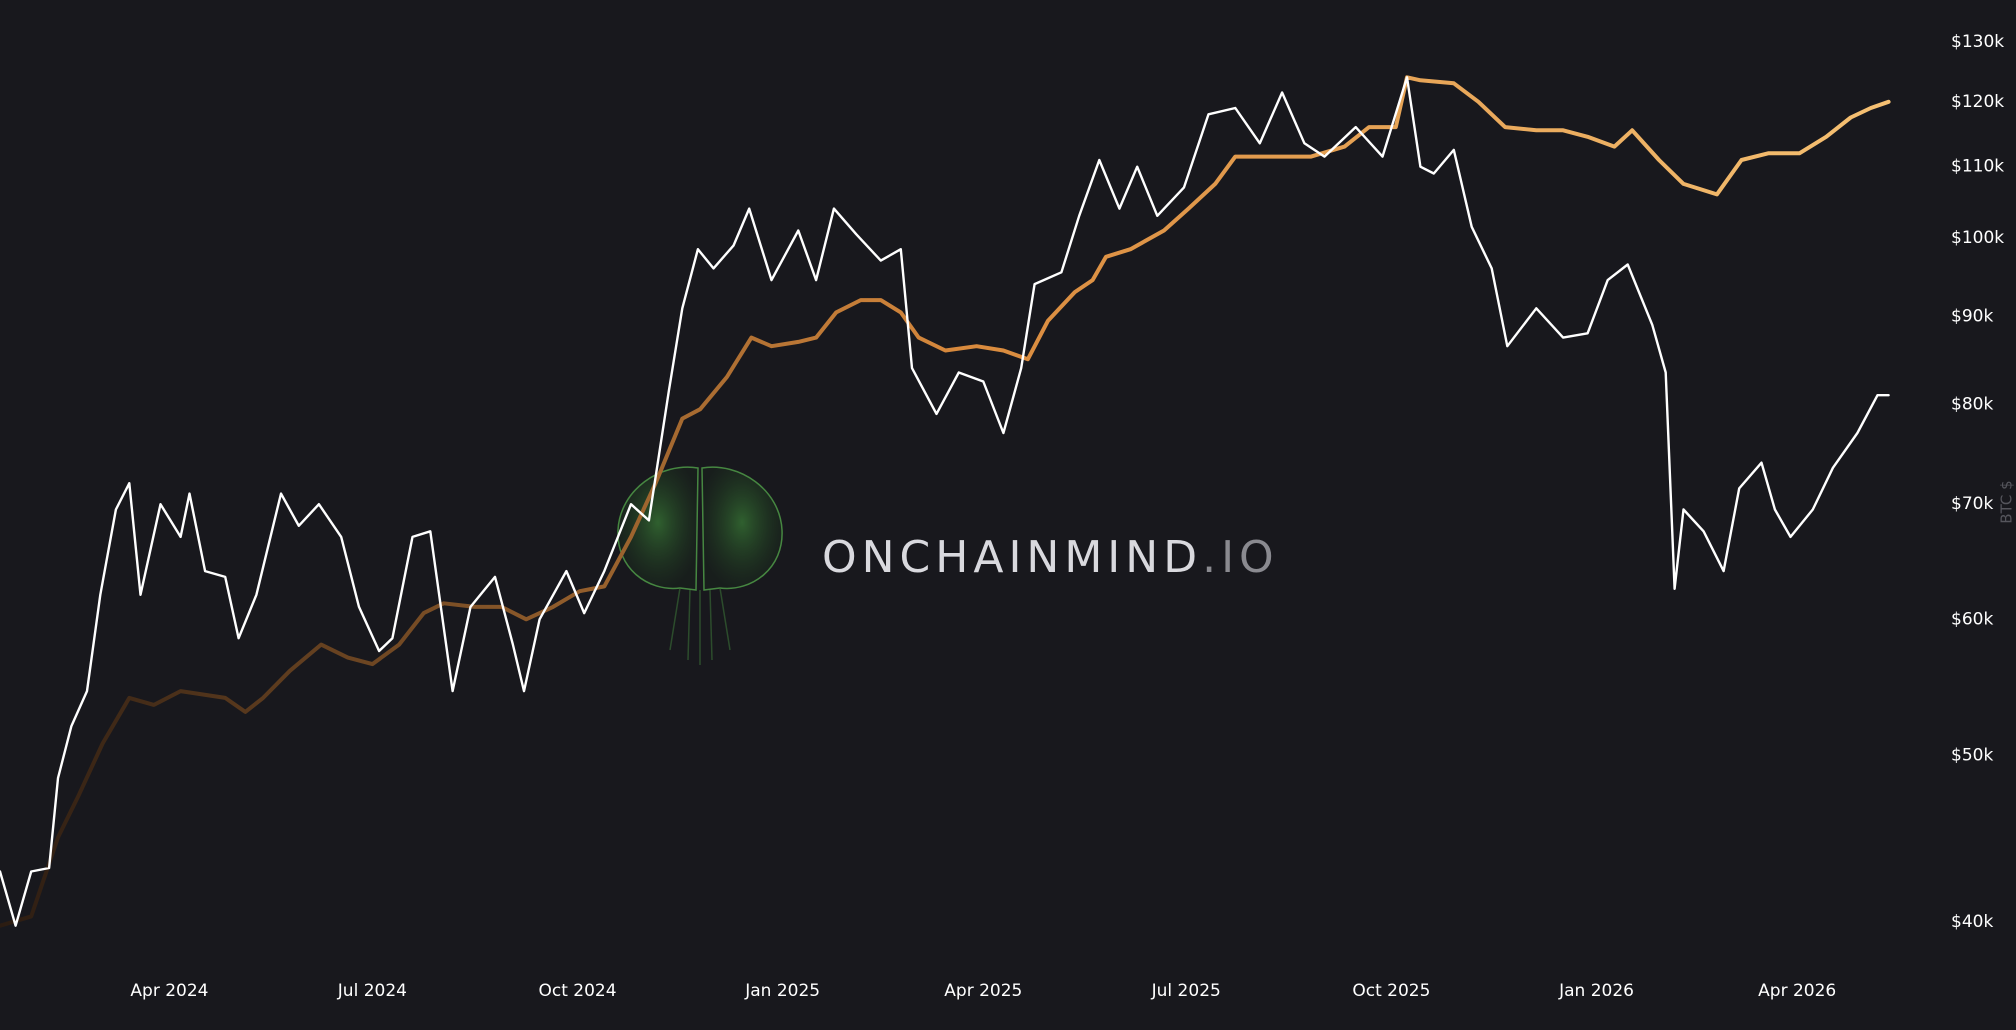 This screenshot has height=1030, width=2016. I want to click on watermark: ONCHAINMIND.IO, so click(1050, 557).